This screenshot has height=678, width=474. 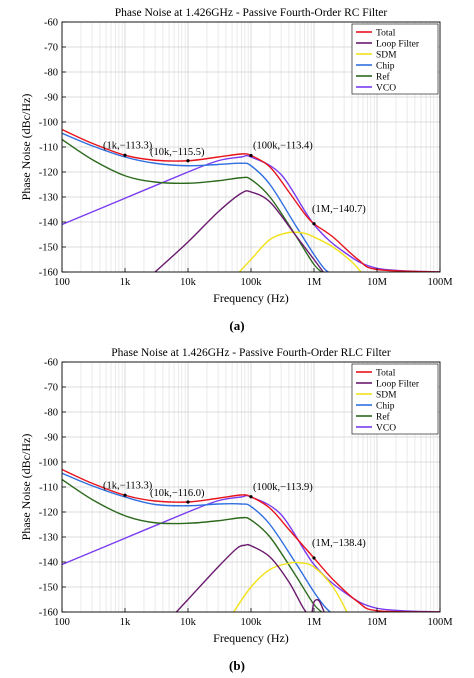 What do you see at coordinates (283, 487) in the screenshot?
I see `annotation-label: (100k,−113.9)` at bounding box center [283, 487].